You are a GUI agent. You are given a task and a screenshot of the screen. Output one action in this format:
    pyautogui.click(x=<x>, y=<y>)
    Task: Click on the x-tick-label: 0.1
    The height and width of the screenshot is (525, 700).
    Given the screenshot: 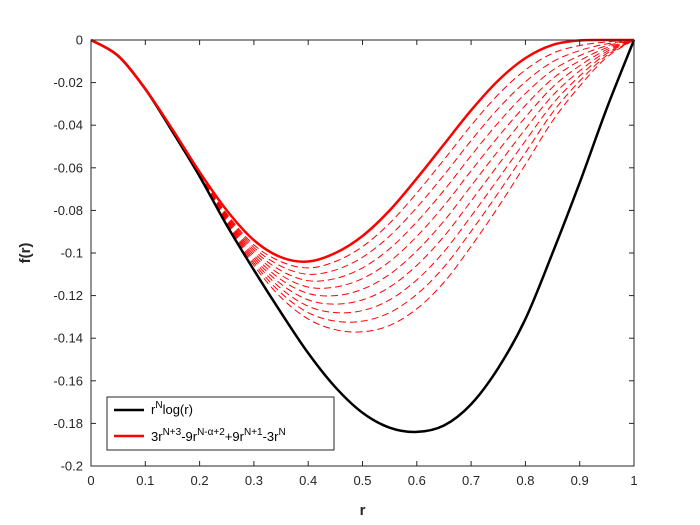 What is the action you would take?
    pyautogui.click(x=145, y=480)
    